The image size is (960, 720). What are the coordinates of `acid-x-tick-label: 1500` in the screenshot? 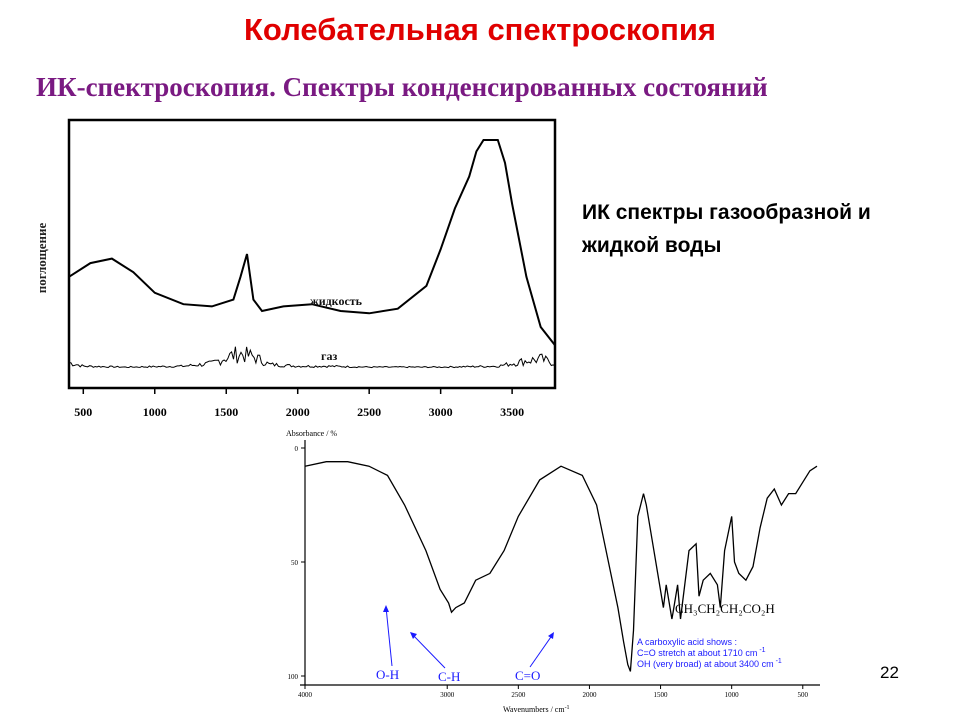 It's located at (661, 695).